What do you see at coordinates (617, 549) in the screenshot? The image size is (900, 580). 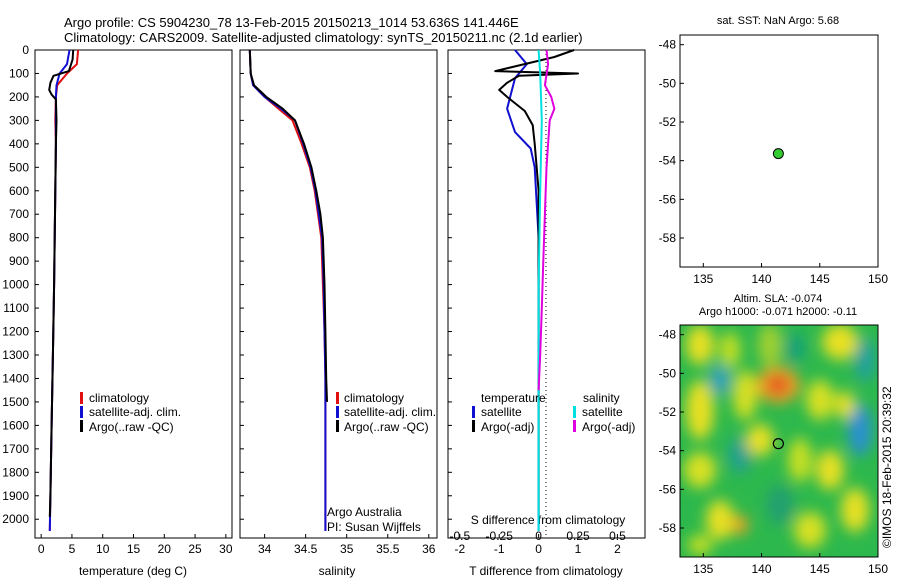 I see `x-tick-label: 2` at bounding box center [617, 549].